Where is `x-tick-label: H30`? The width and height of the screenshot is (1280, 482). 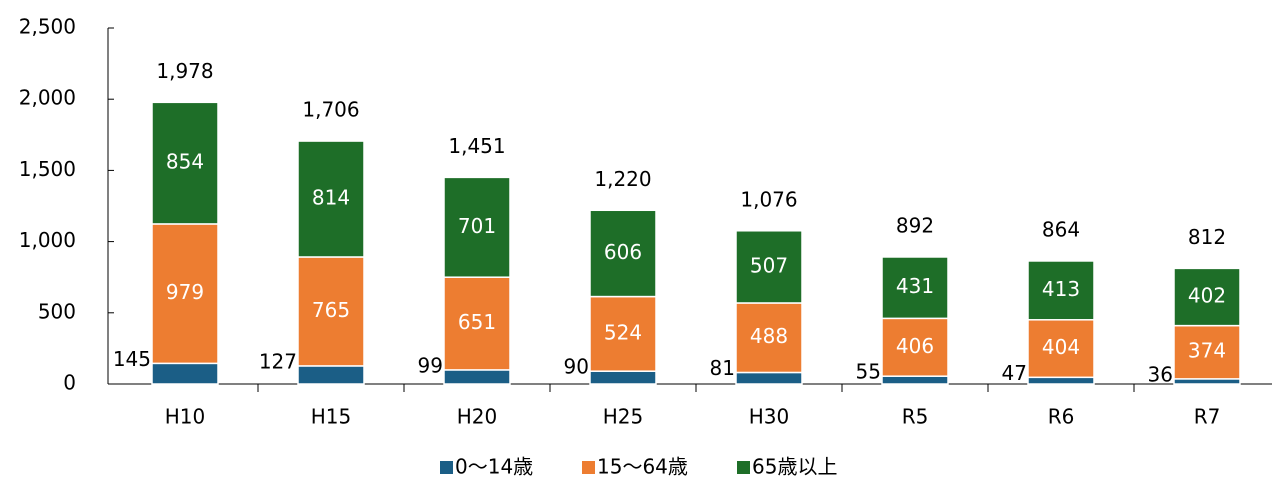 x-tick-label: H30 is located at coordinates (769, 417).